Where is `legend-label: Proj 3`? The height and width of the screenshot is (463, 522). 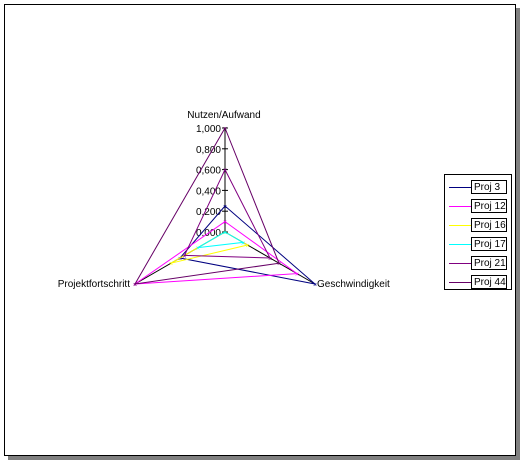 legend-label: Proj 3 is located at coordinates (489, 187).